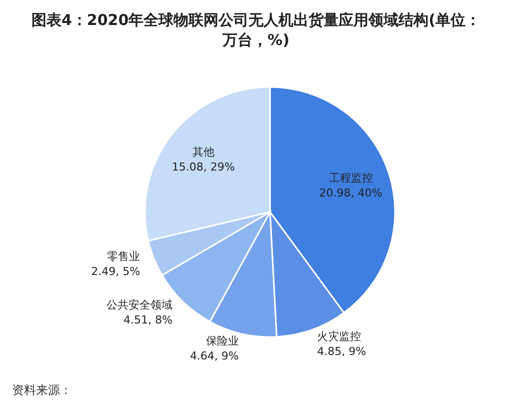 The image size is (512, 403). I want to click on slice-label: 保险业, so click(222, 341).